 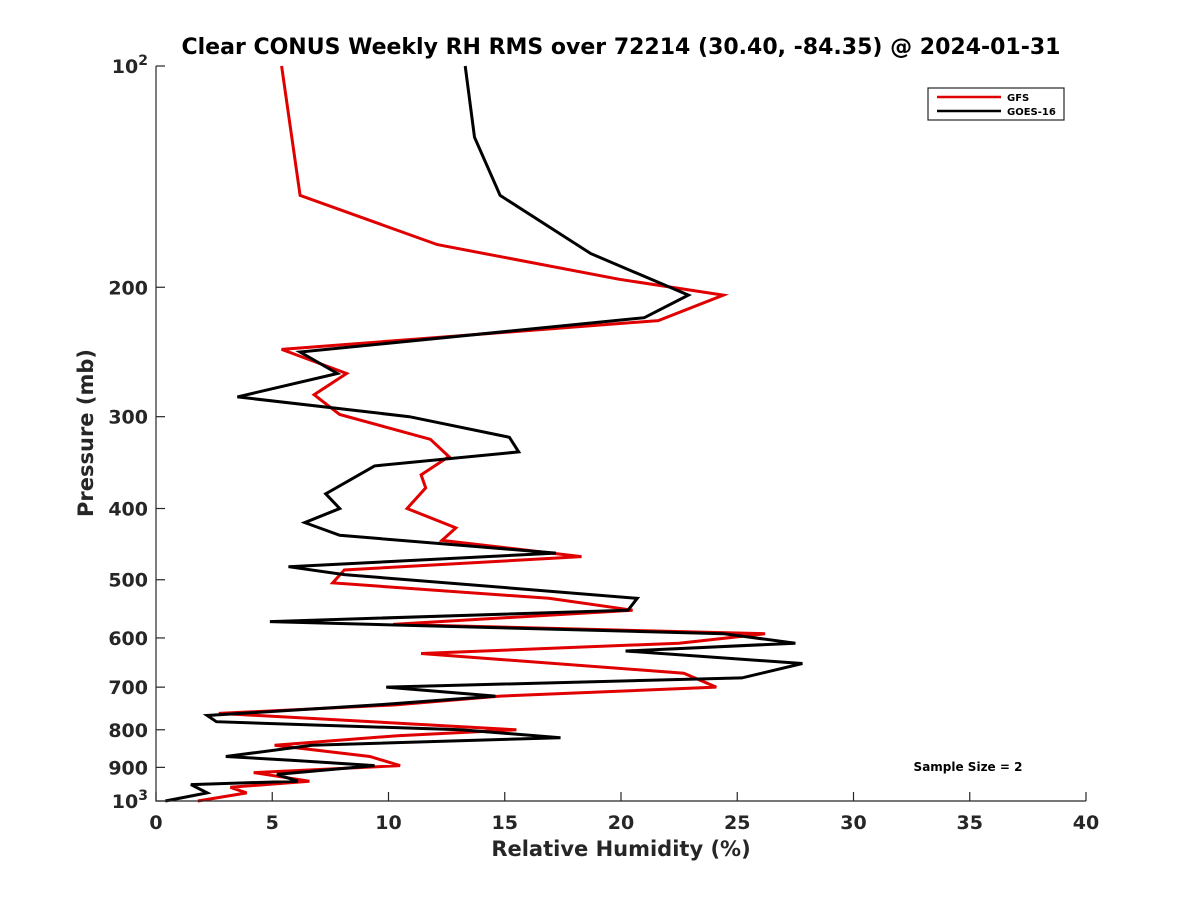 What do you see at coordinates (968, 767) in the screenshot?
I see `sample-size-annotation: Sample Size = 2` at bounding box center [968, 767].